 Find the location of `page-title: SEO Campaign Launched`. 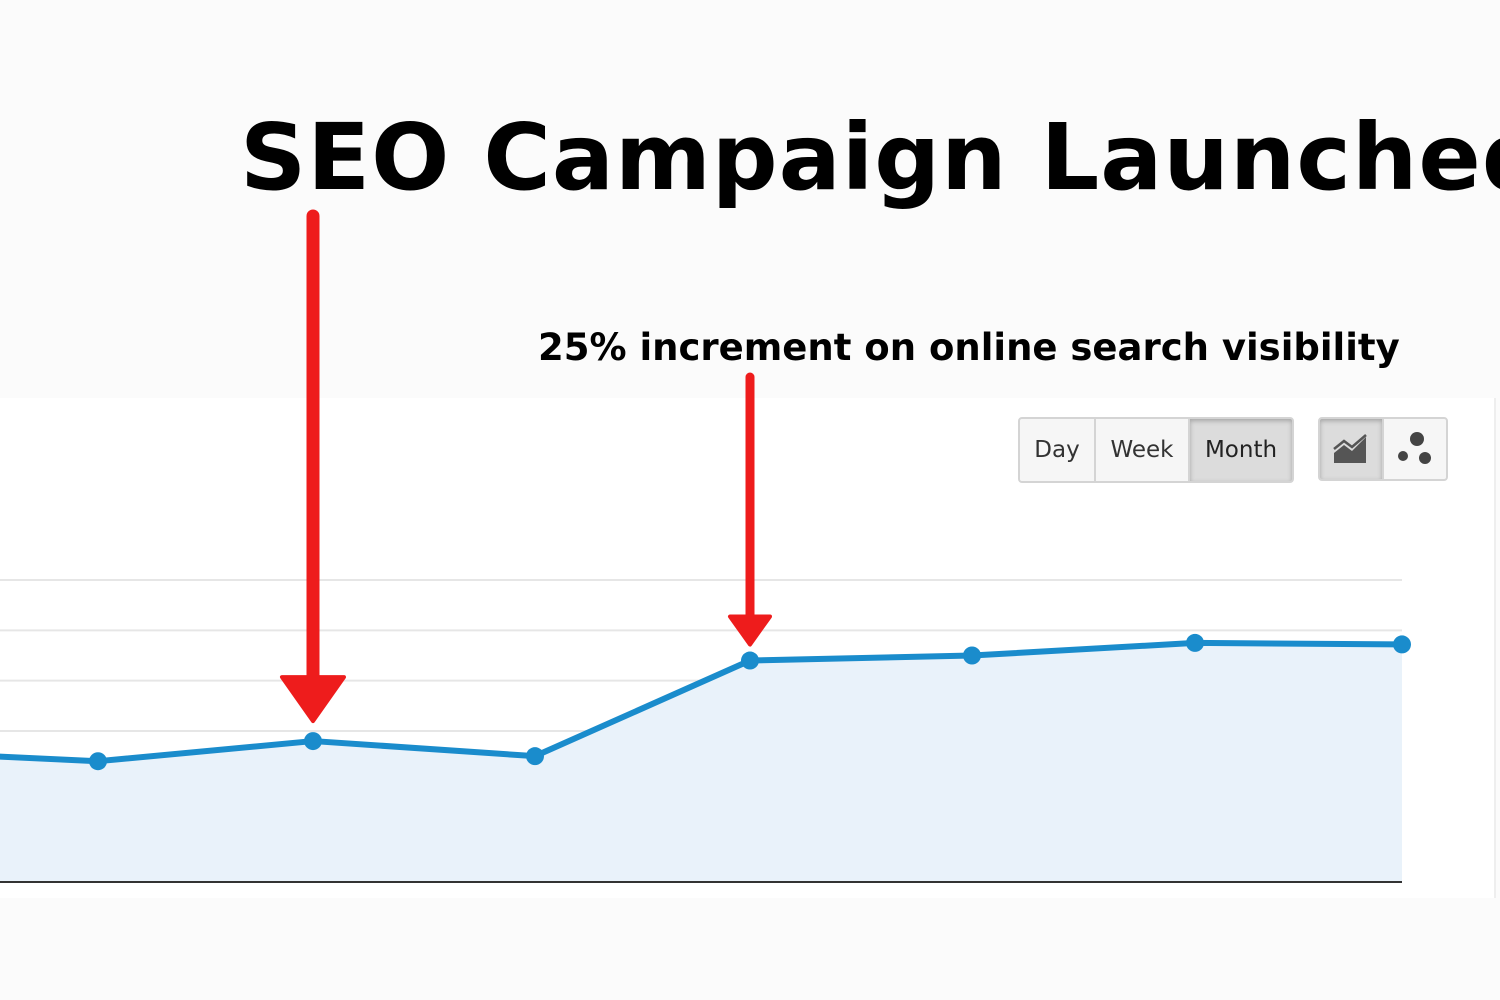

page-title: SEO Campaign Launched is located at coordinates (870, 157).